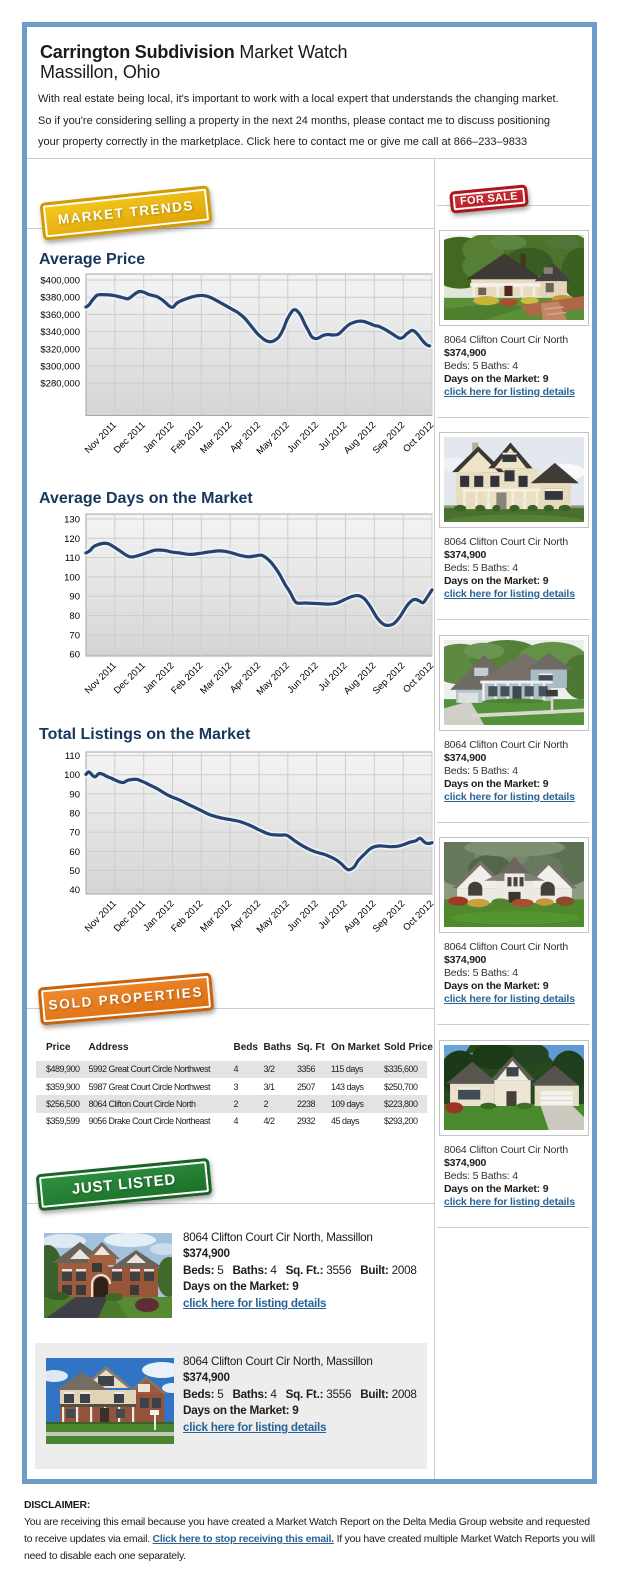 The width and height of the screenshot is (620, 1583). I want to click on svg-text: 50, so click(74, 871).